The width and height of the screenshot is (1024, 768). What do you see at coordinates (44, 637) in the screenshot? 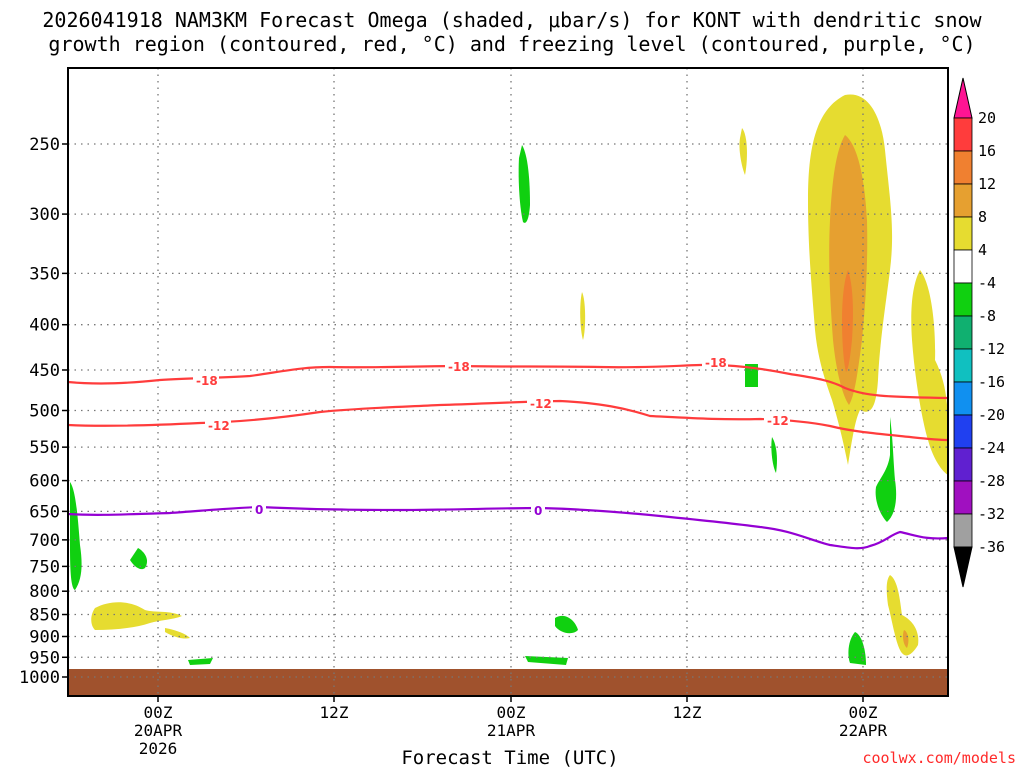
I see `y-tick-label: 900` at bounding box center [44, 637].